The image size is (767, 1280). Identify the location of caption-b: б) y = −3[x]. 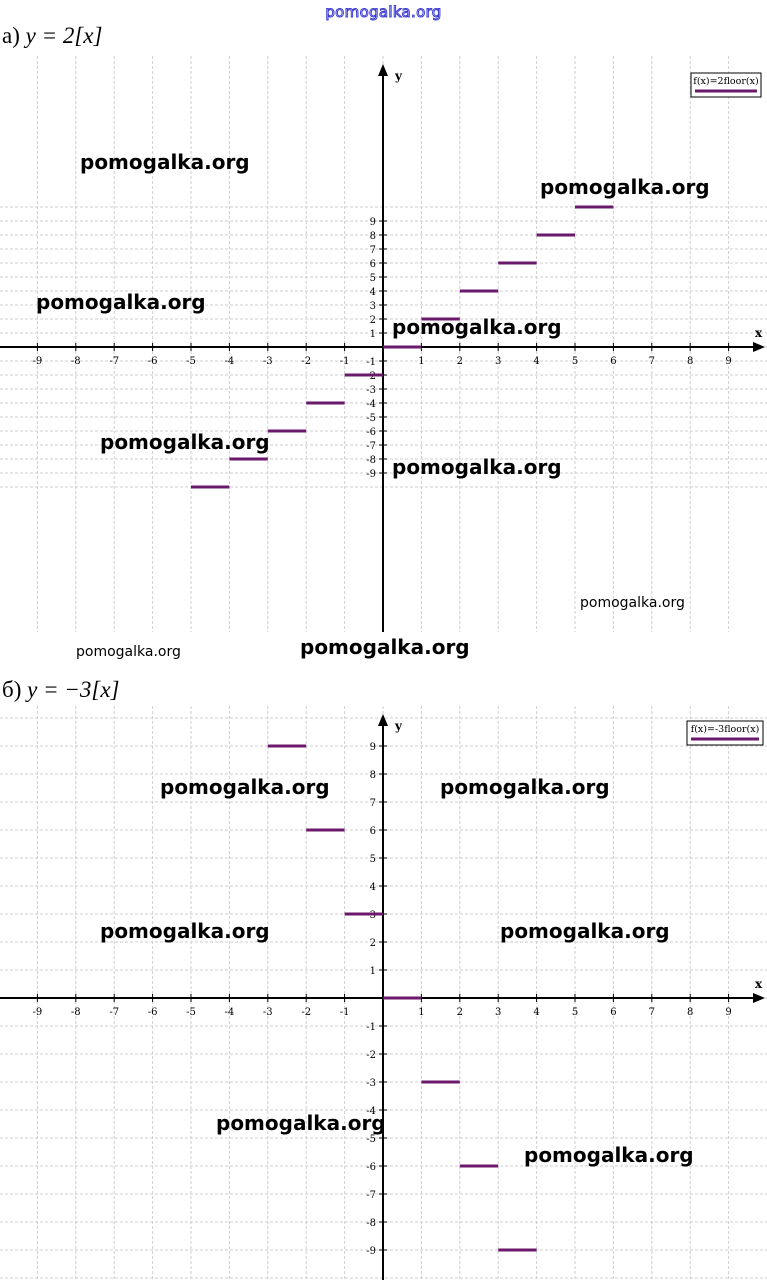
(60, 690).